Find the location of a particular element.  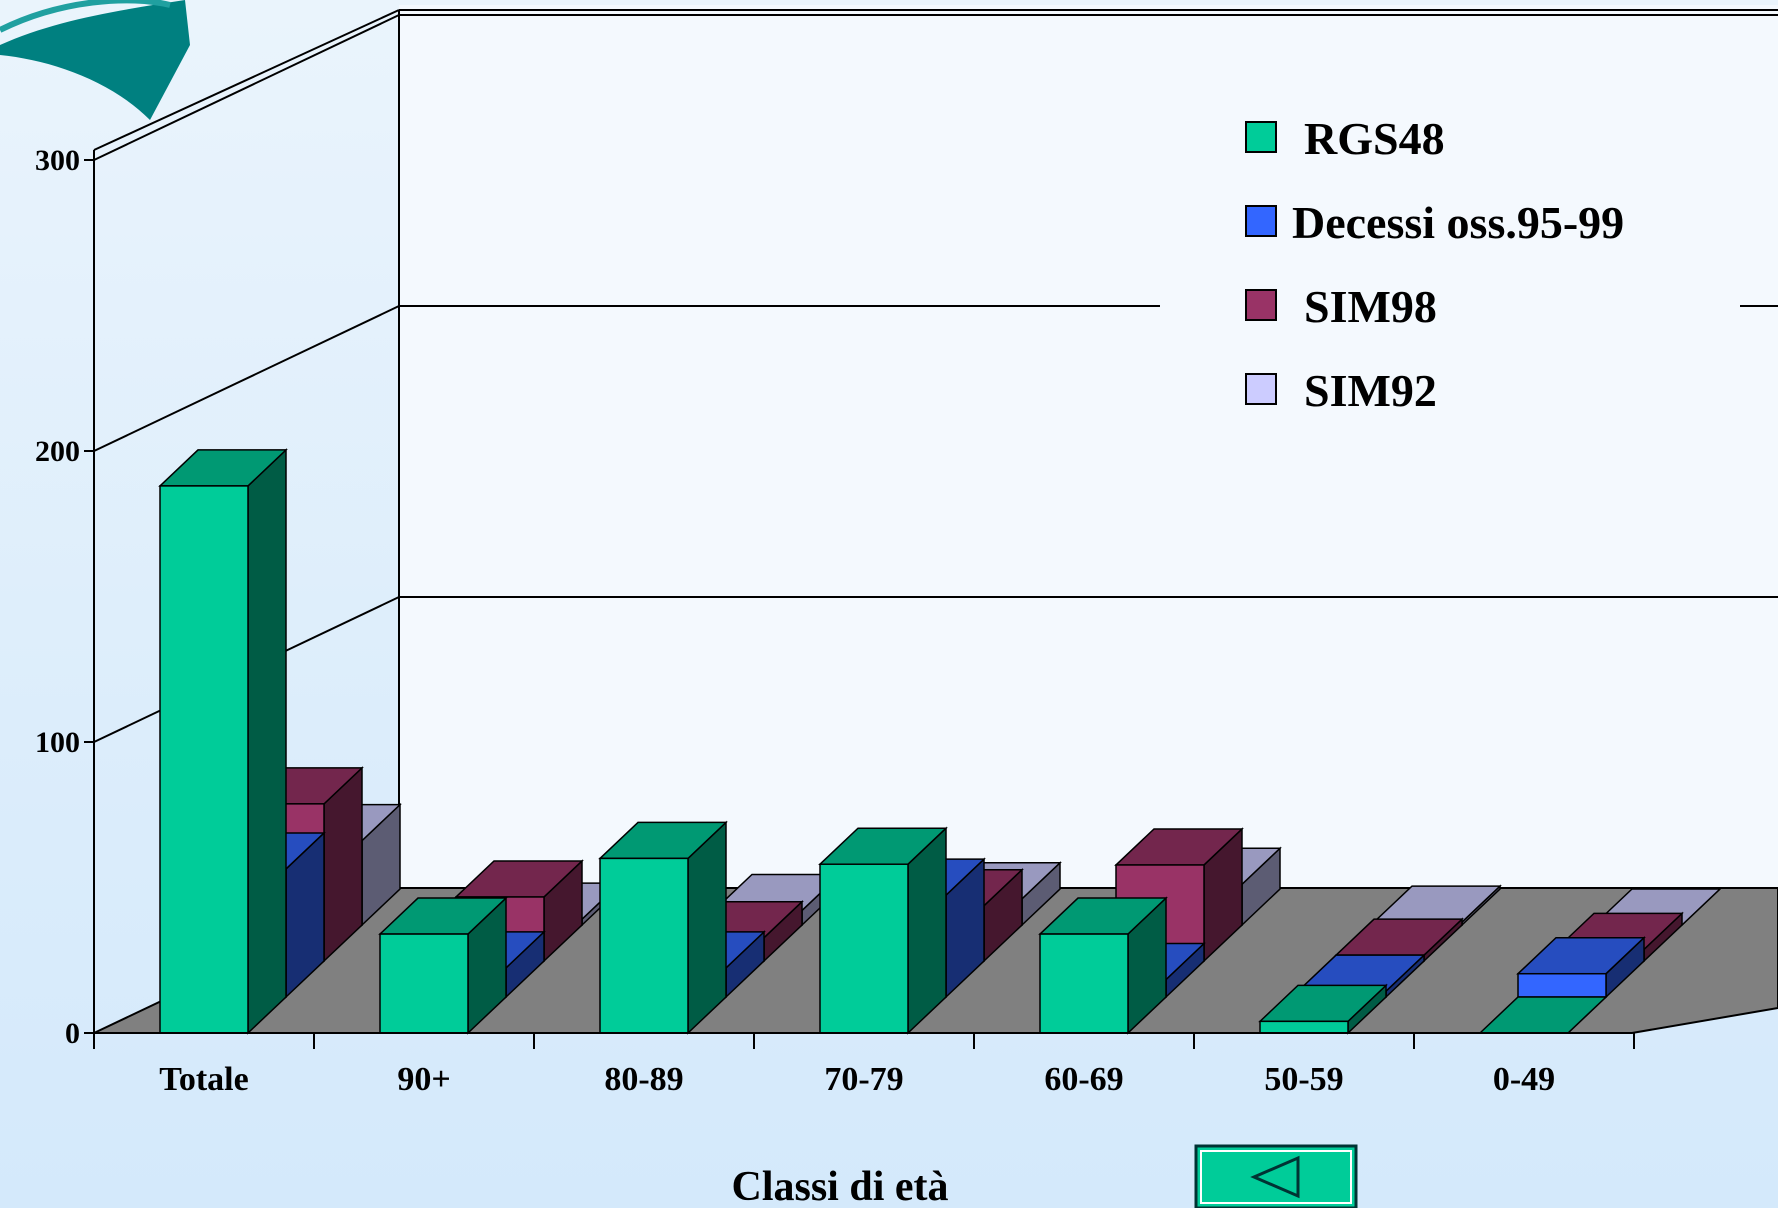

x-tick-label: 50-59 is located at coordinates (1303, 1079).